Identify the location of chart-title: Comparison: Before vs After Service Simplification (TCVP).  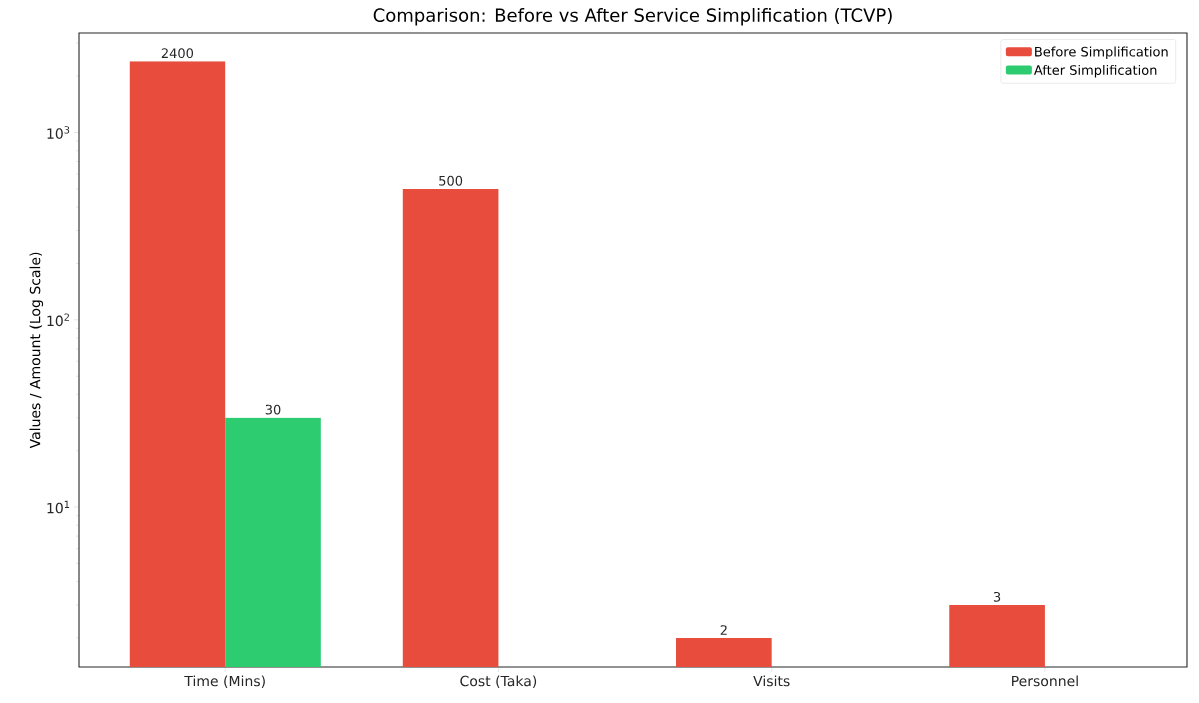
(632, 17).